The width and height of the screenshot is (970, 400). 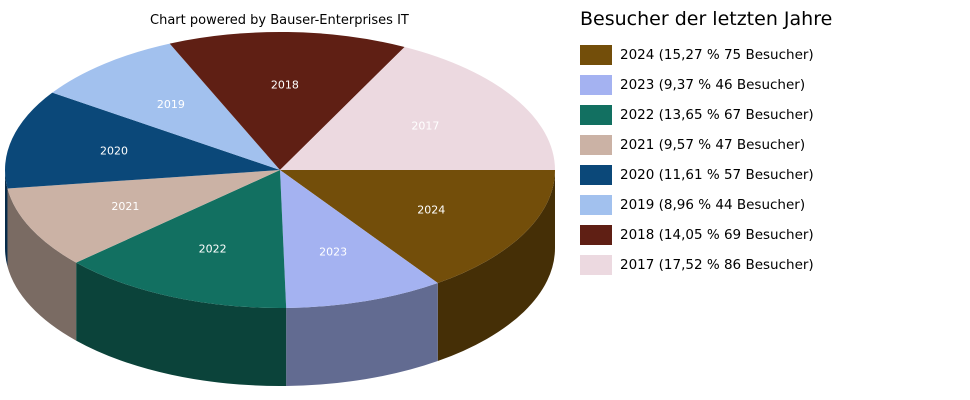 What do you see at coordinates (114, 150) in the screenshot?
I see `slice-label-2020: 2020` at bounding box center [114, 150].